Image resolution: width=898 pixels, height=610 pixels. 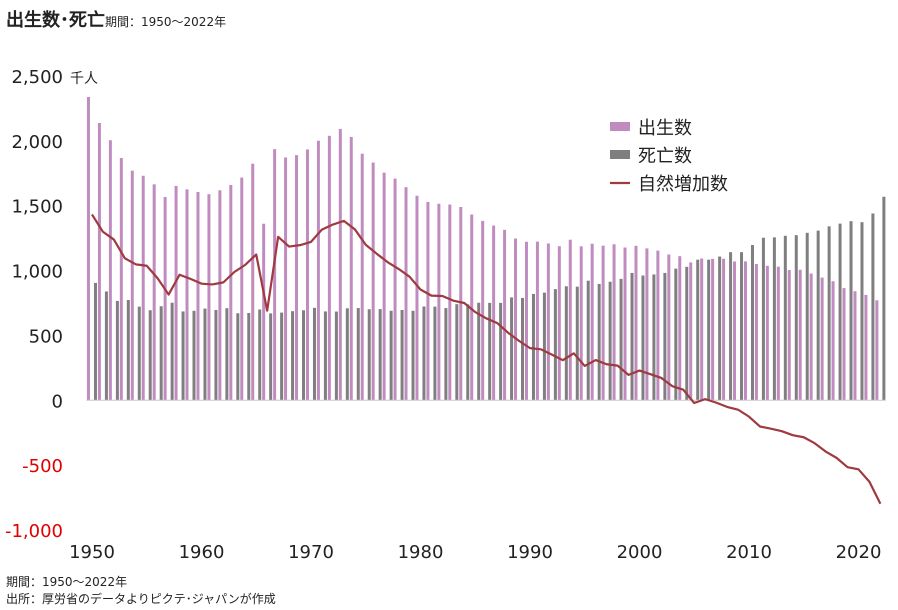 I want to click on birth-bar-1998, so click(x=614, y=322).